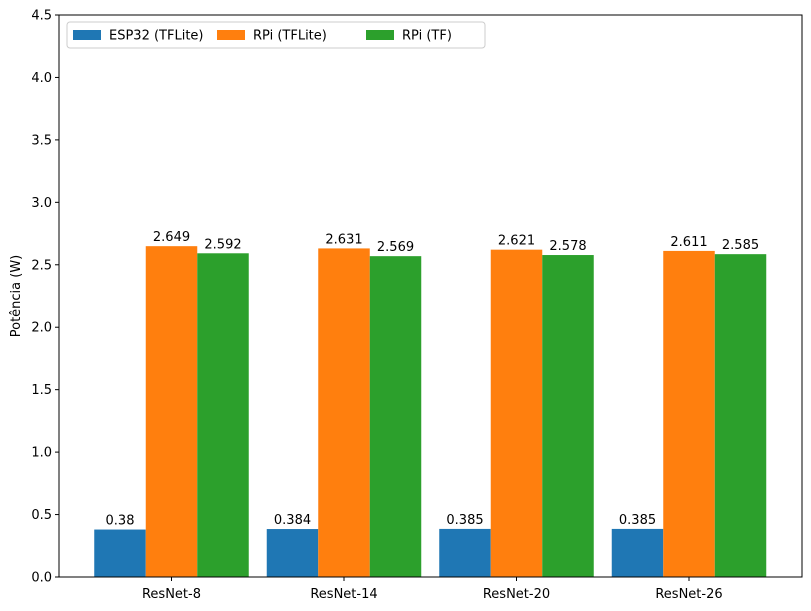 The width and height of the screenshot is (811, 611). Describe the element at coordinates (16, 296) in the screenshot. I see `y-axis-label: Potência (W)` at that location.